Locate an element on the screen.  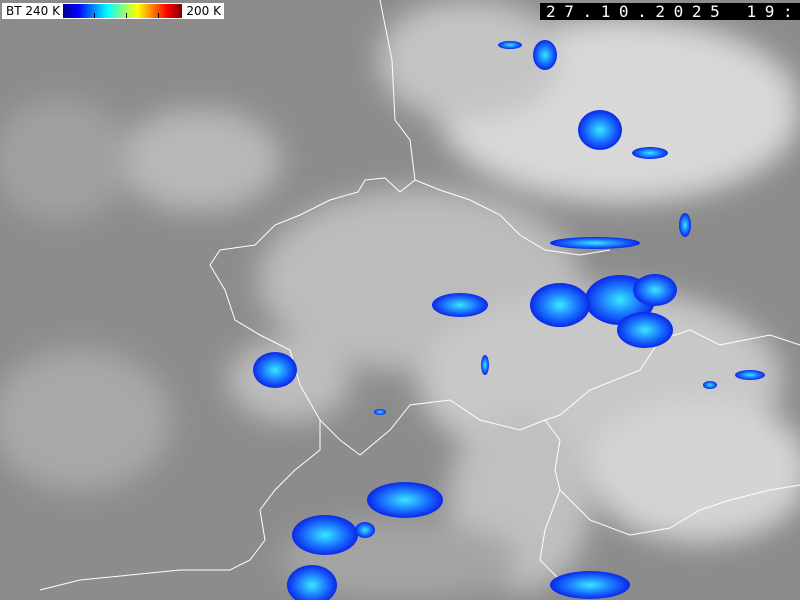
color-legend: BT 240 K 200 K is located at coordinates (113, 11).